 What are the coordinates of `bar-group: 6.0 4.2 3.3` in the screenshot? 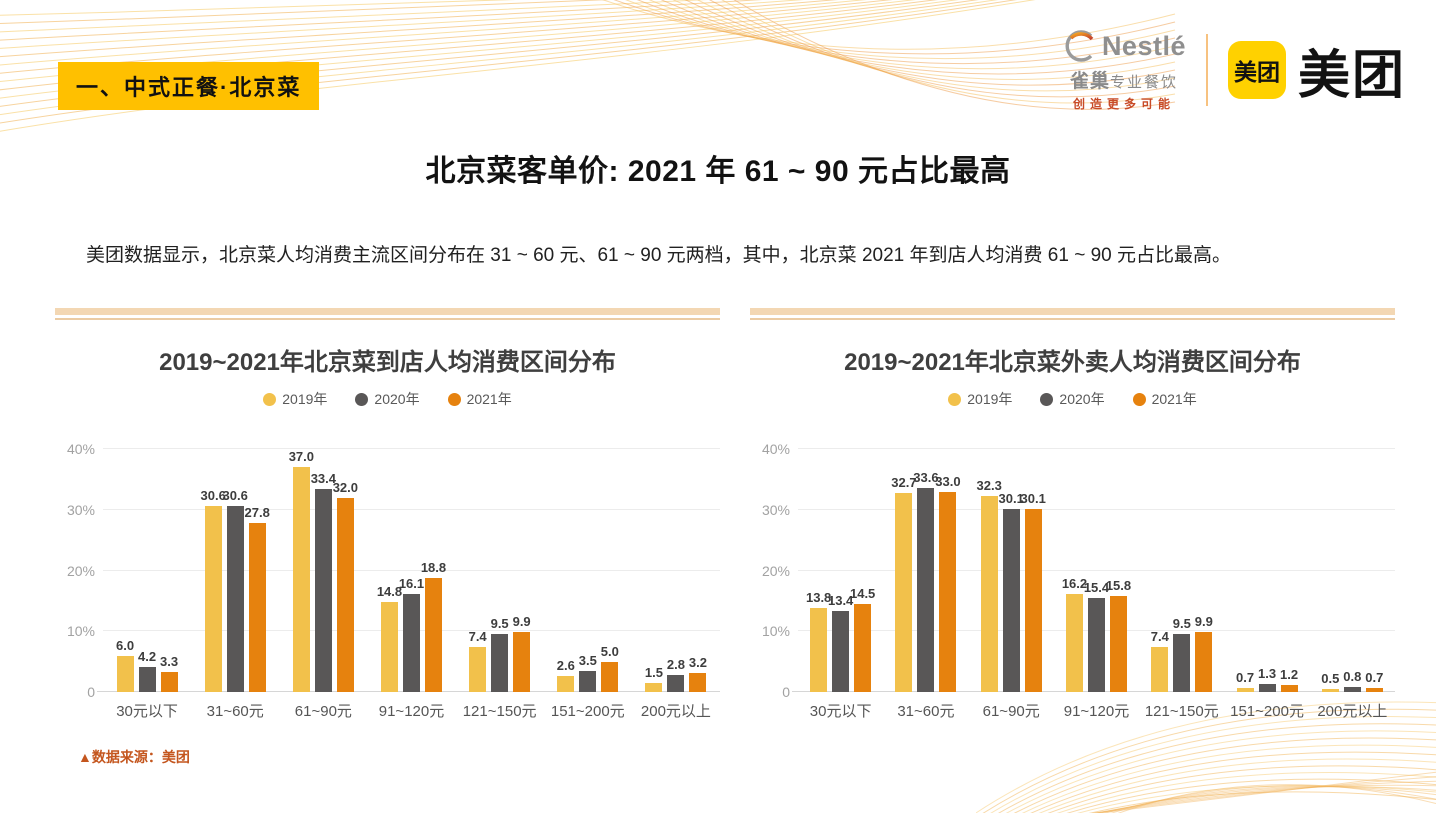 It's located at (147, 570).